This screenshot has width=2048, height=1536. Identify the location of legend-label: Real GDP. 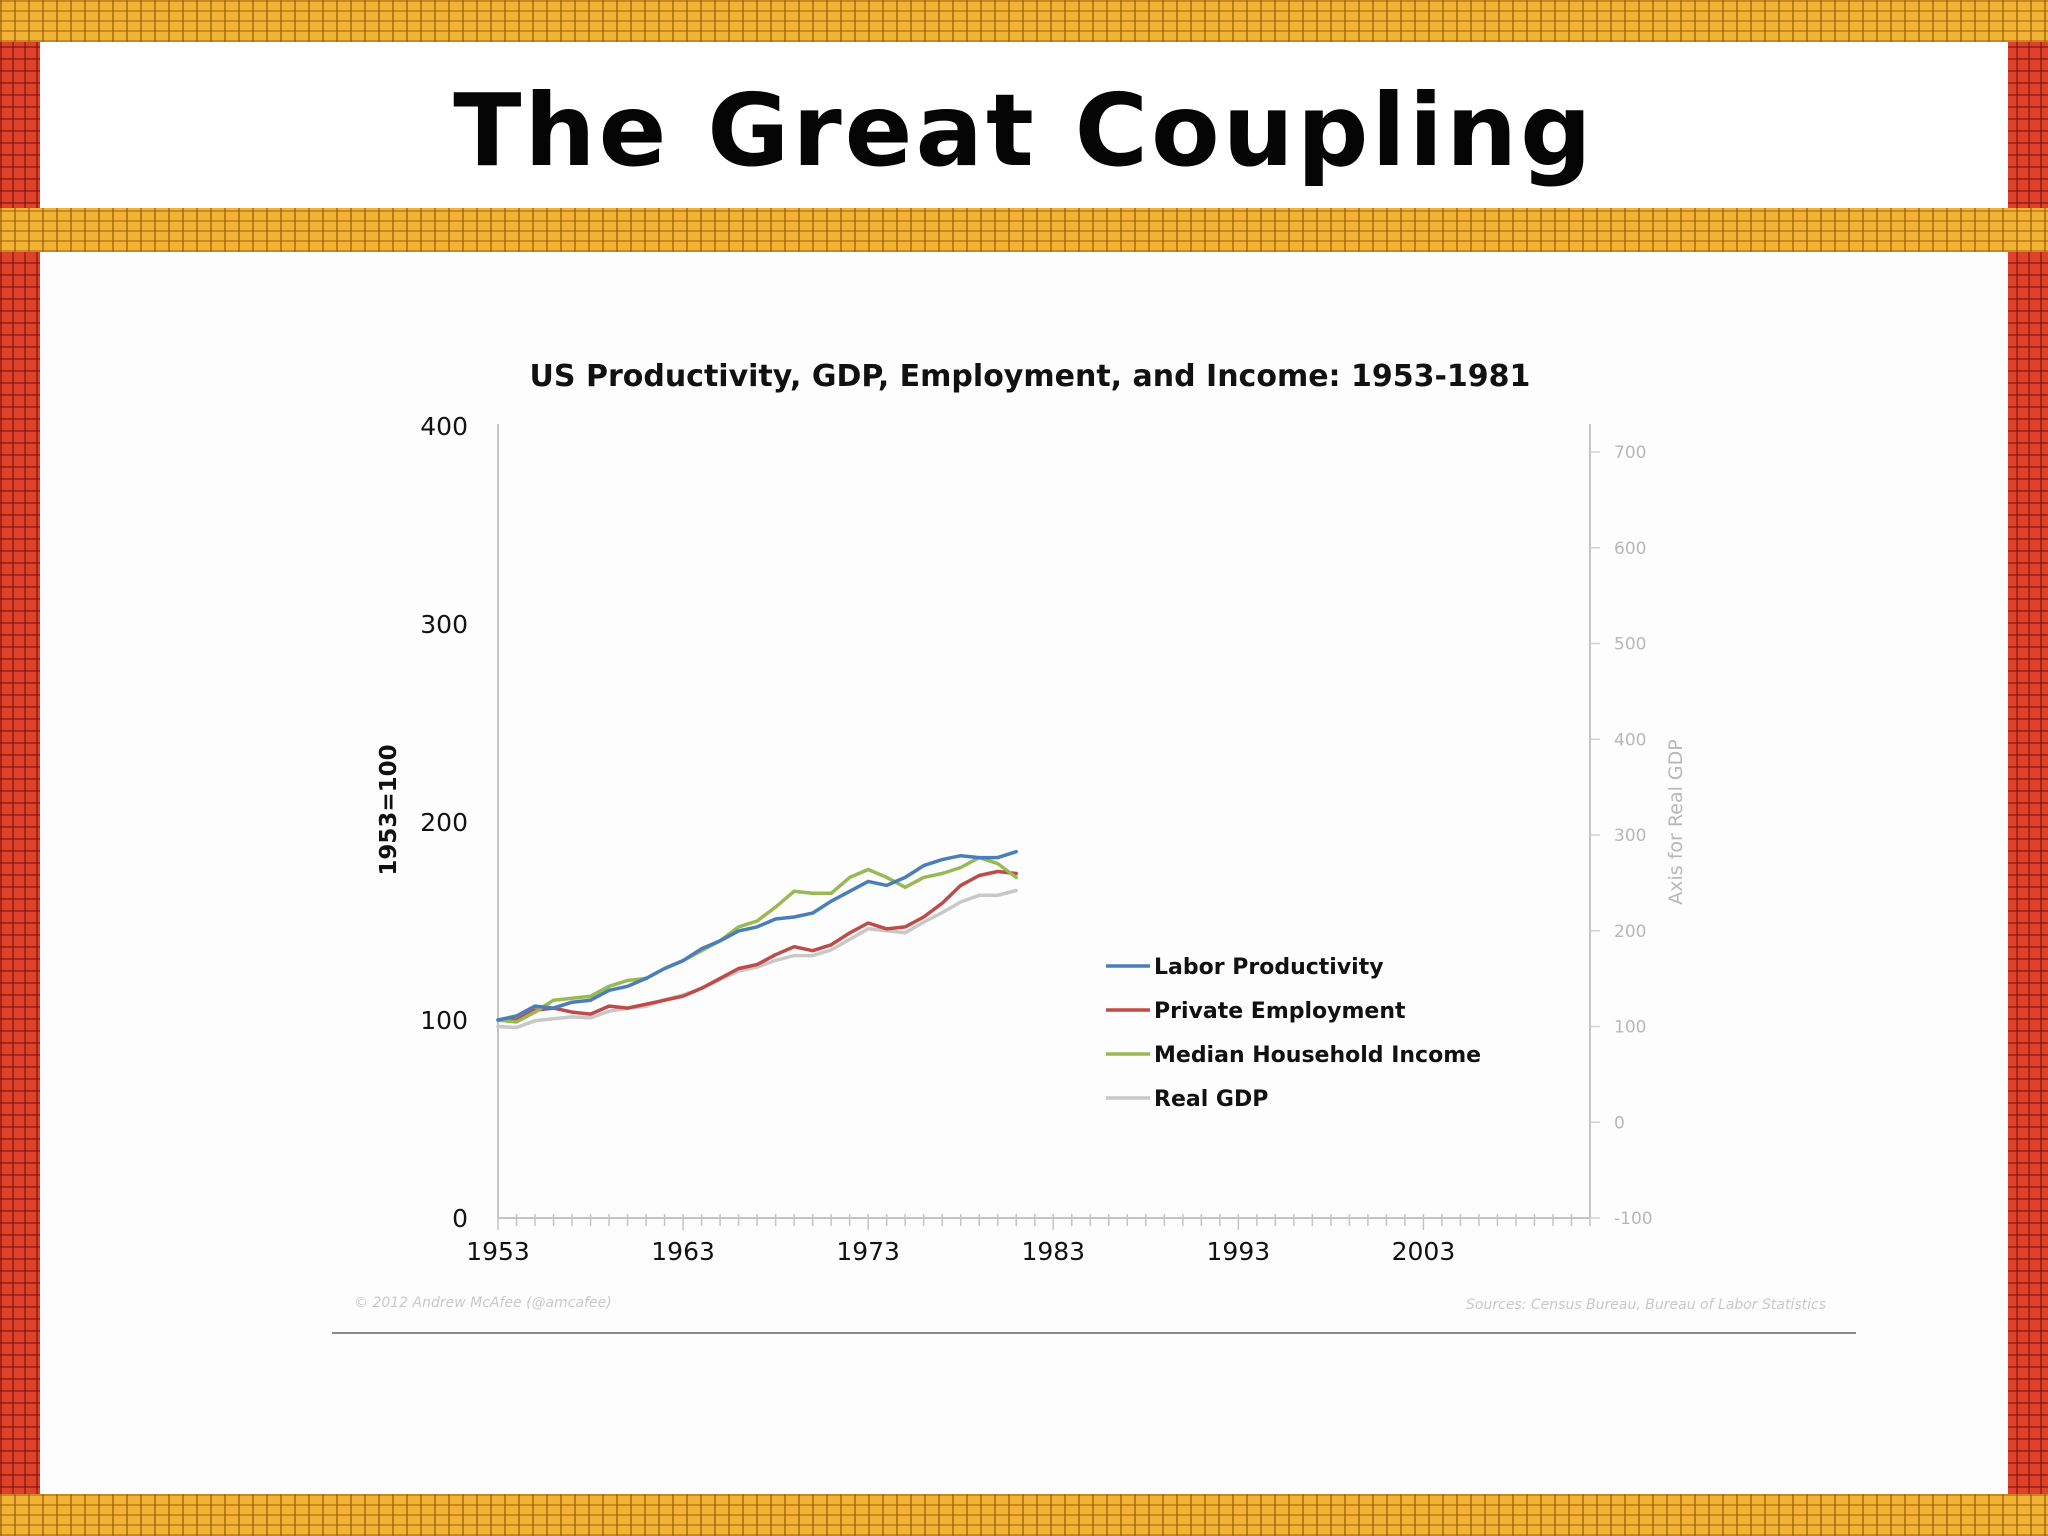
(1211, 1099).